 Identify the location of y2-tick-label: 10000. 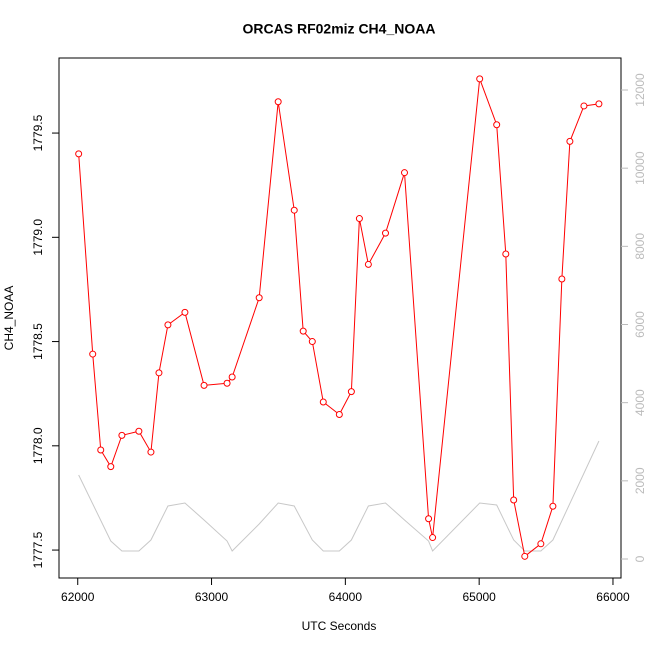
(640, 168).